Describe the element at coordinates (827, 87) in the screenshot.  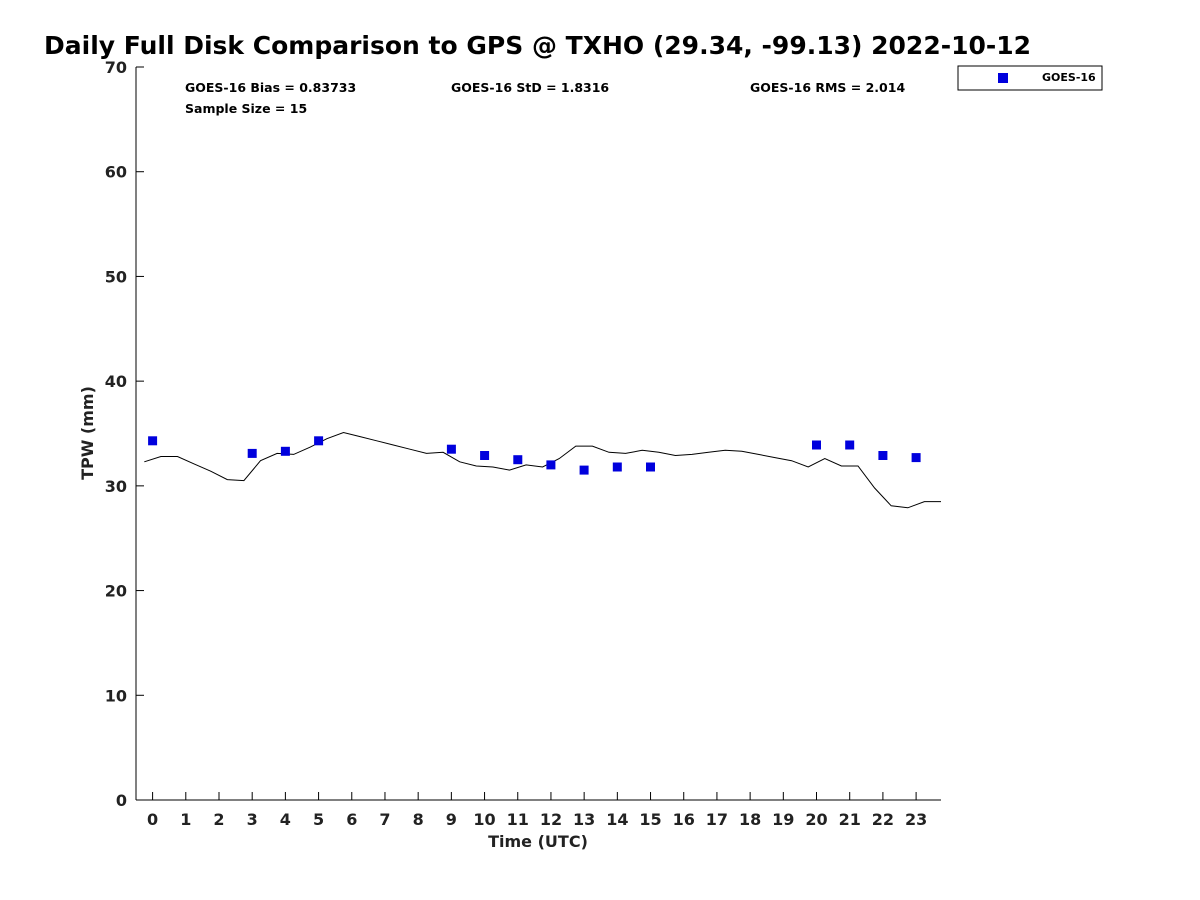
I see `stat-rms: GOES-16 RMS = 2.014` at that location.